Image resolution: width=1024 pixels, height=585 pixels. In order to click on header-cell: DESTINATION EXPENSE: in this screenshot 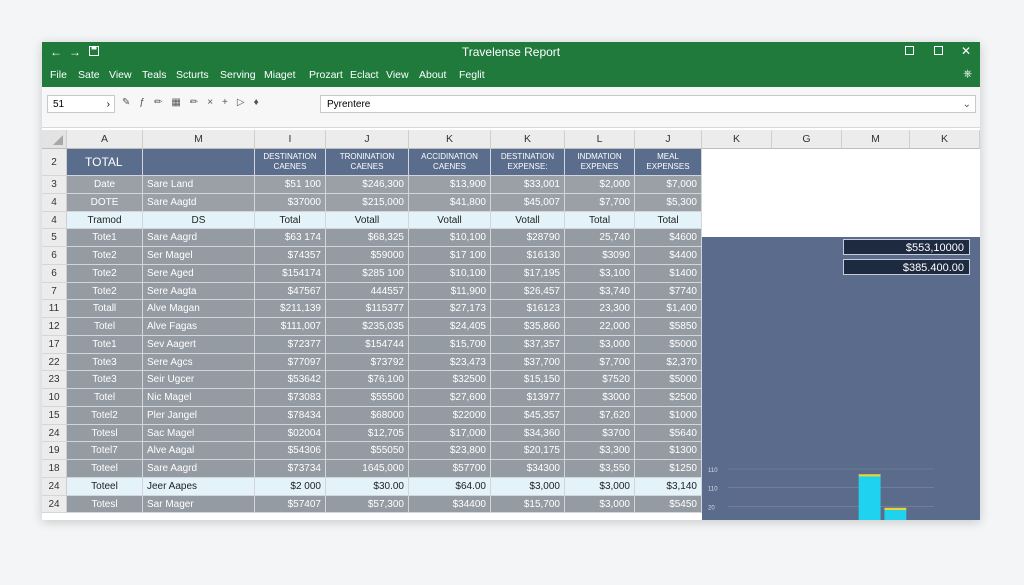, I will do `click(528, 162)`.